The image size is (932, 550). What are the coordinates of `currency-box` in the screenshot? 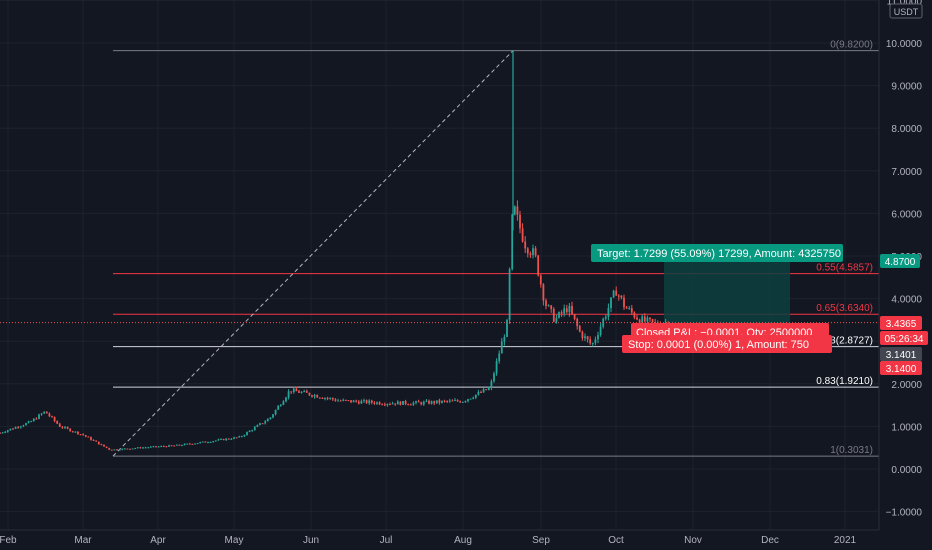 It's located at (906, 11).